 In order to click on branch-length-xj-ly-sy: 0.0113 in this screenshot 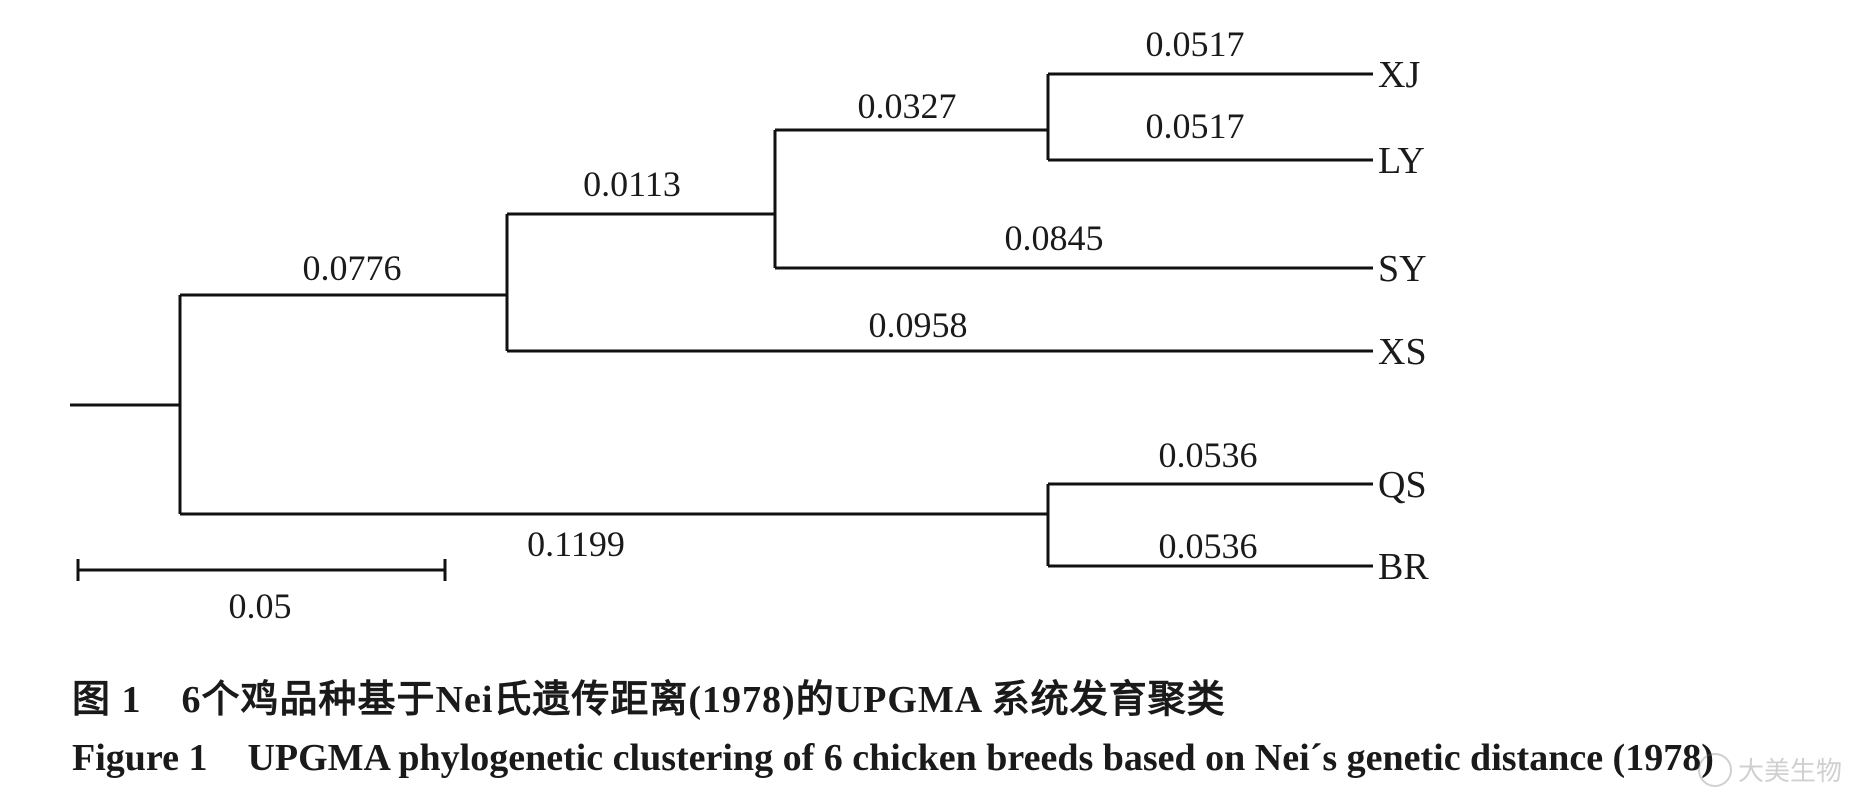, I will do `click(632, 184)`.